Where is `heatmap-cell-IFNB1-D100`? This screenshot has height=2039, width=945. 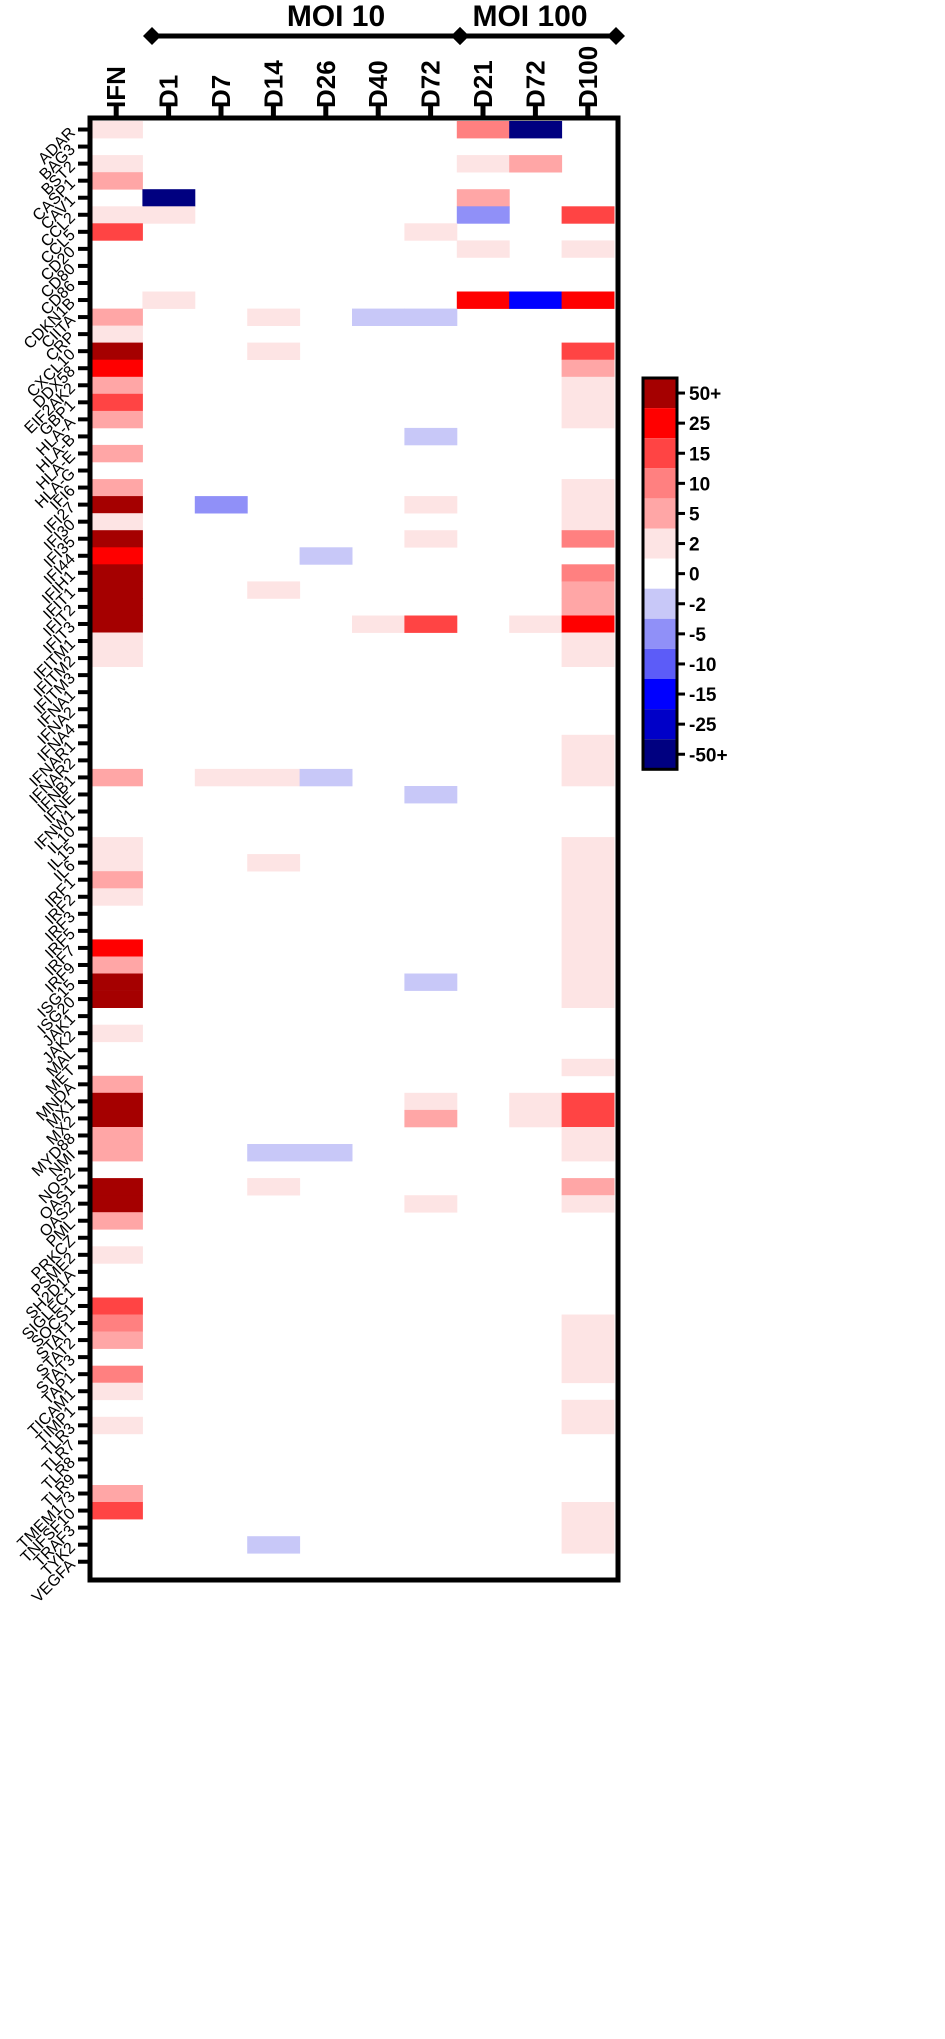 heatmap-cell-IFNB1-D100 is located at coordinates (588, 777).